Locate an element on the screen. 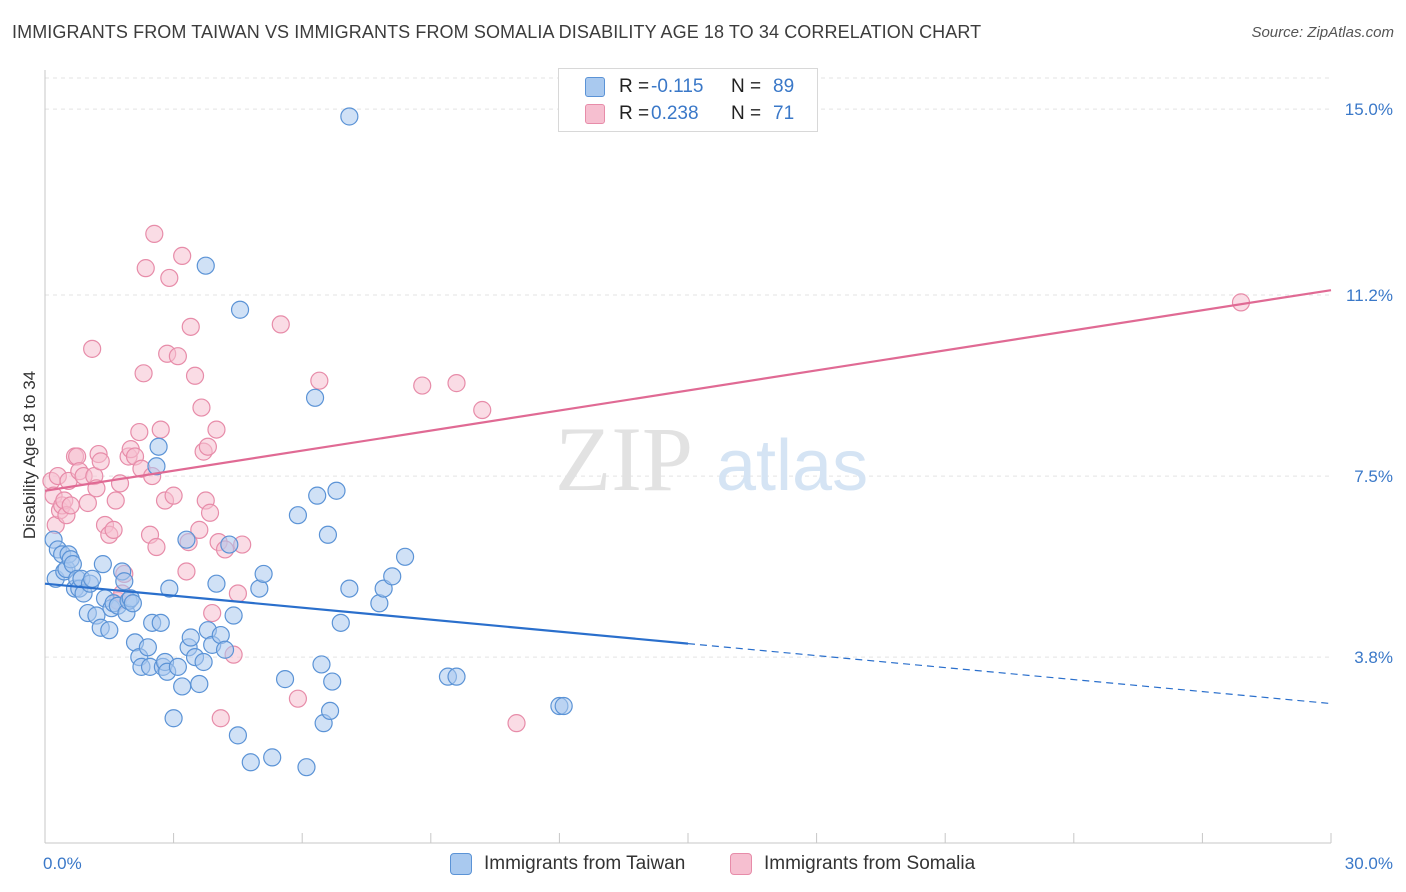 The image size is (1406, 892). bottom-legend-taiwan: Immigrants from Taiwan is located at coordinates (567, 864).